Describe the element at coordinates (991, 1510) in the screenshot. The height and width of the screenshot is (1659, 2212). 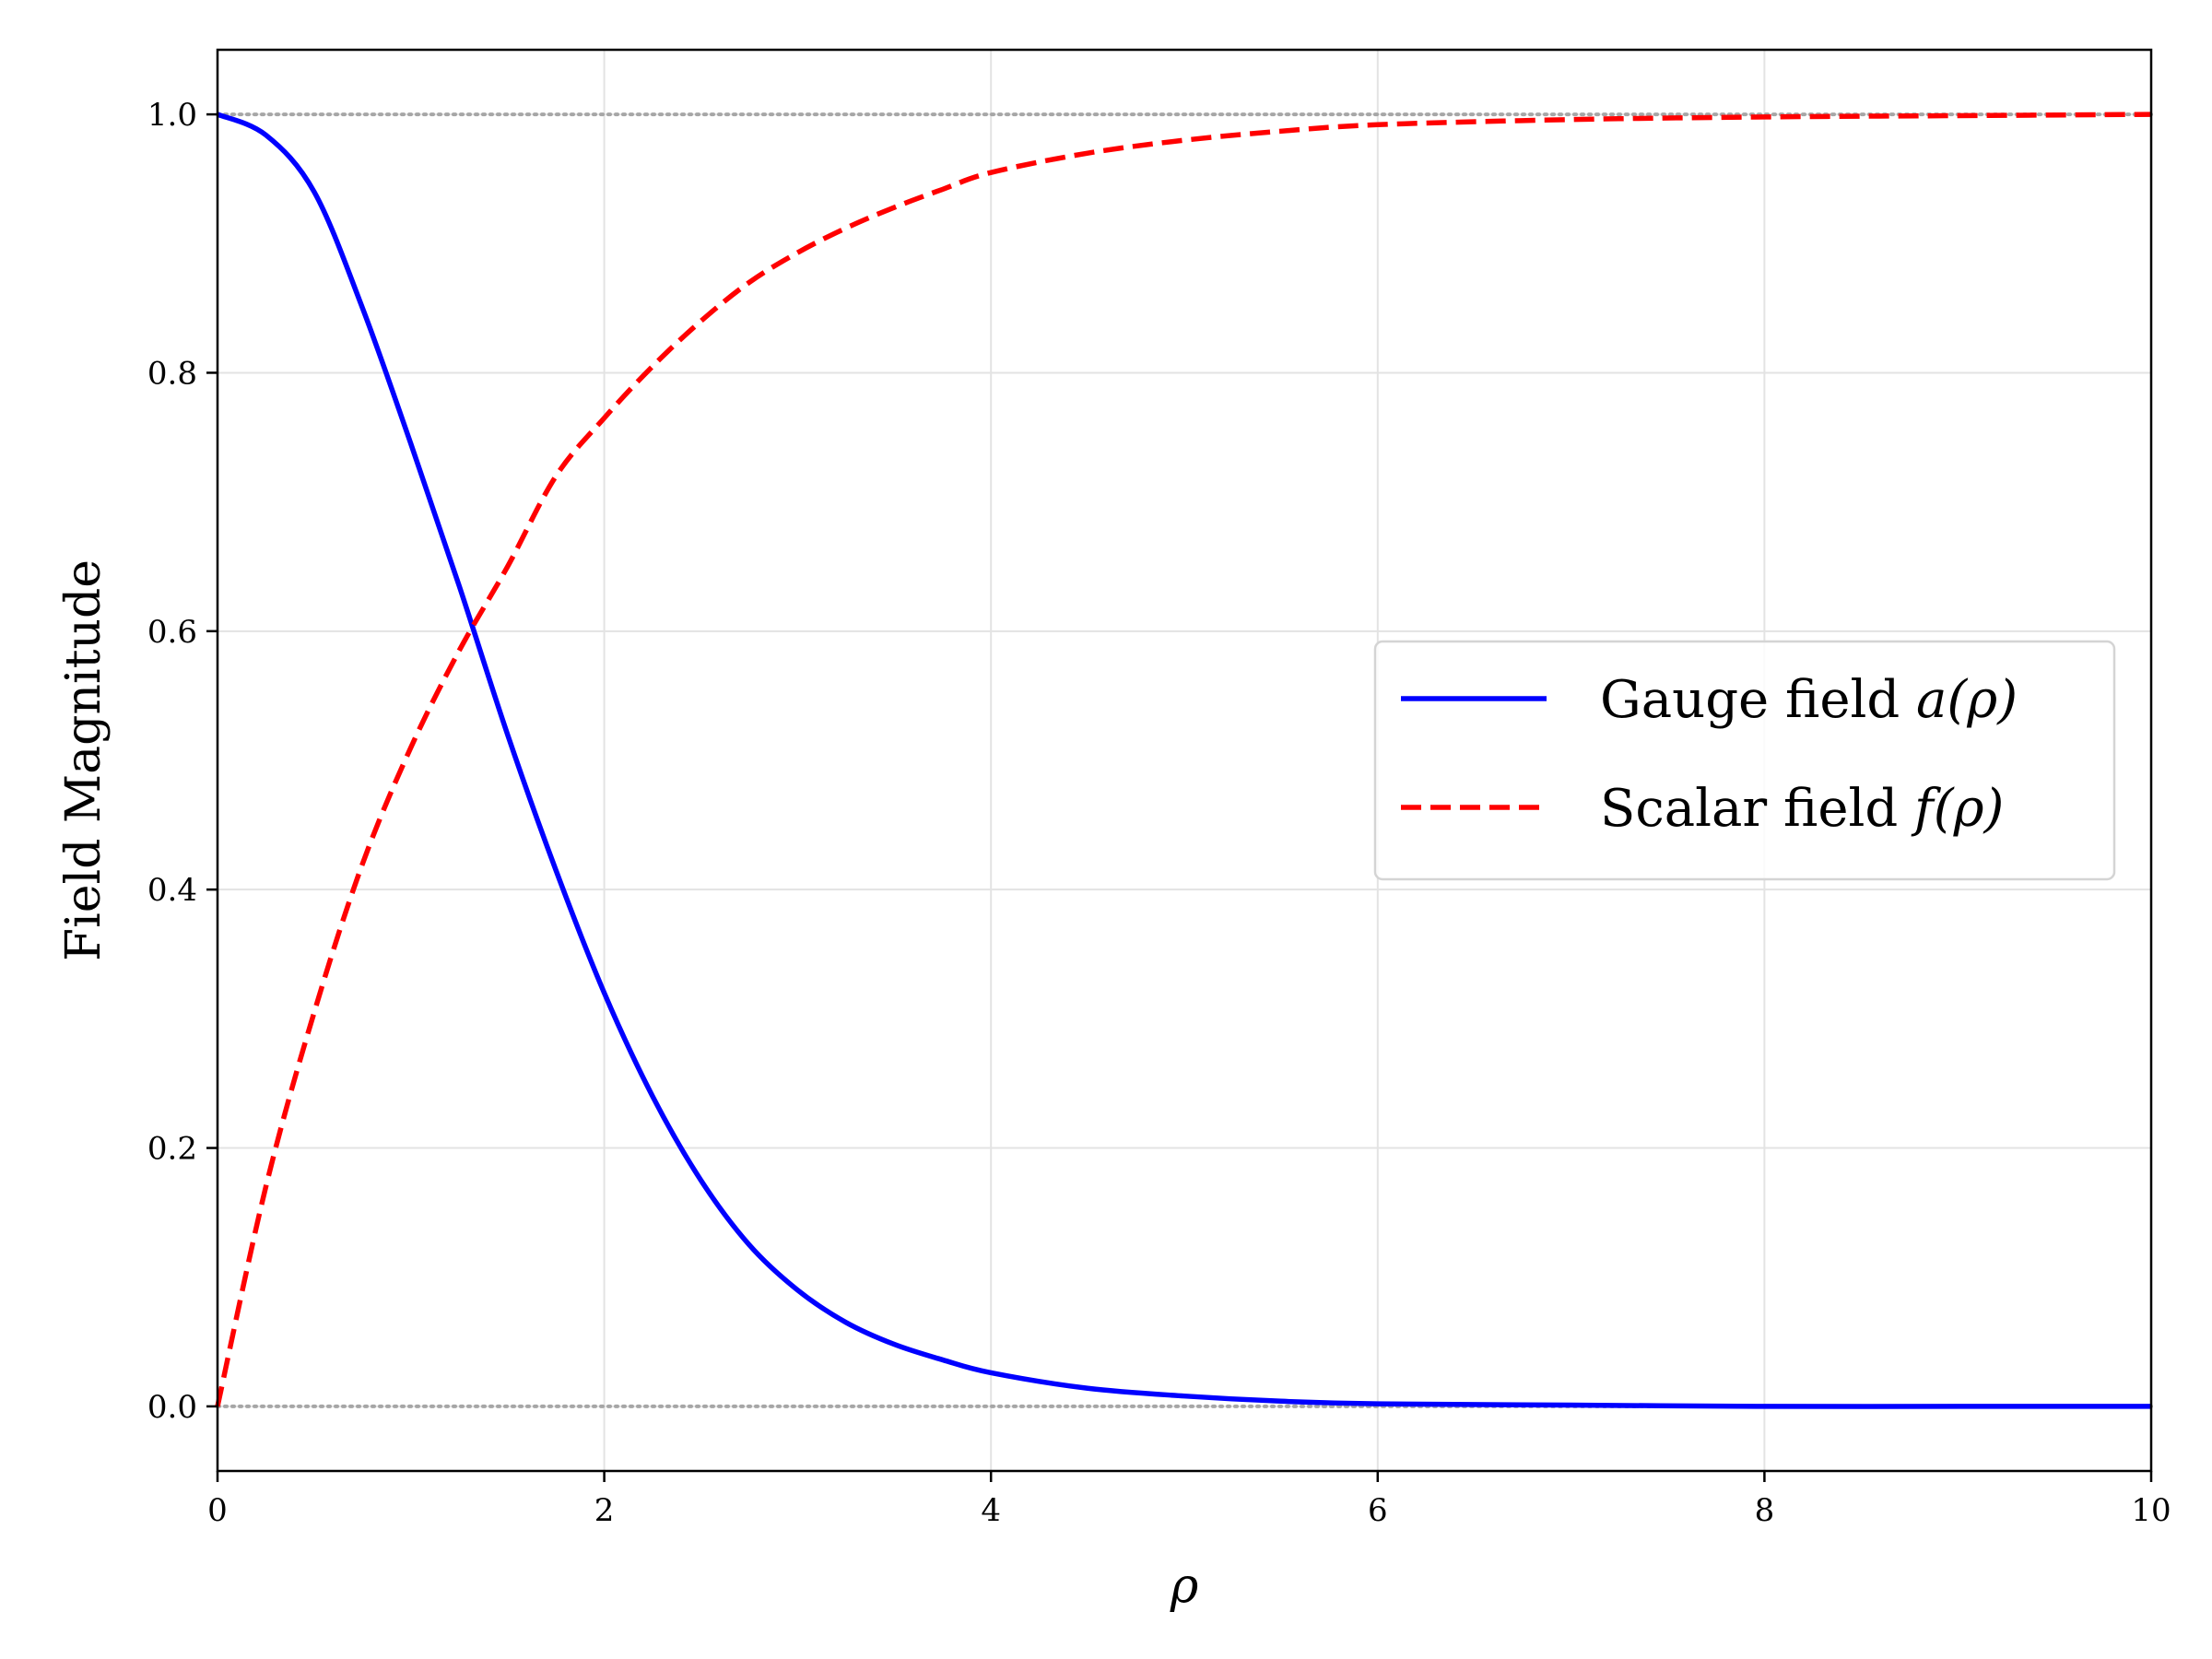
I see `x-tick-label: 4` at that location.